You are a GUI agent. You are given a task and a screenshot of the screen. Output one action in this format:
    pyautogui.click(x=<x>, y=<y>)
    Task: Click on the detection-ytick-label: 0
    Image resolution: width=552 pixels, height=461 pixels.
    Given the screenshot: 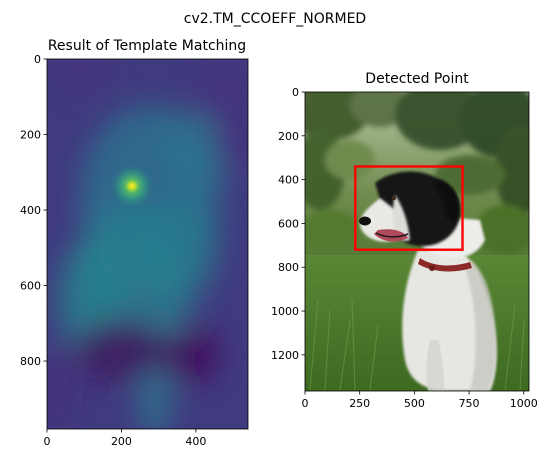 What is the action you would take?
    pyautogui.click(x=295, y=92)
    